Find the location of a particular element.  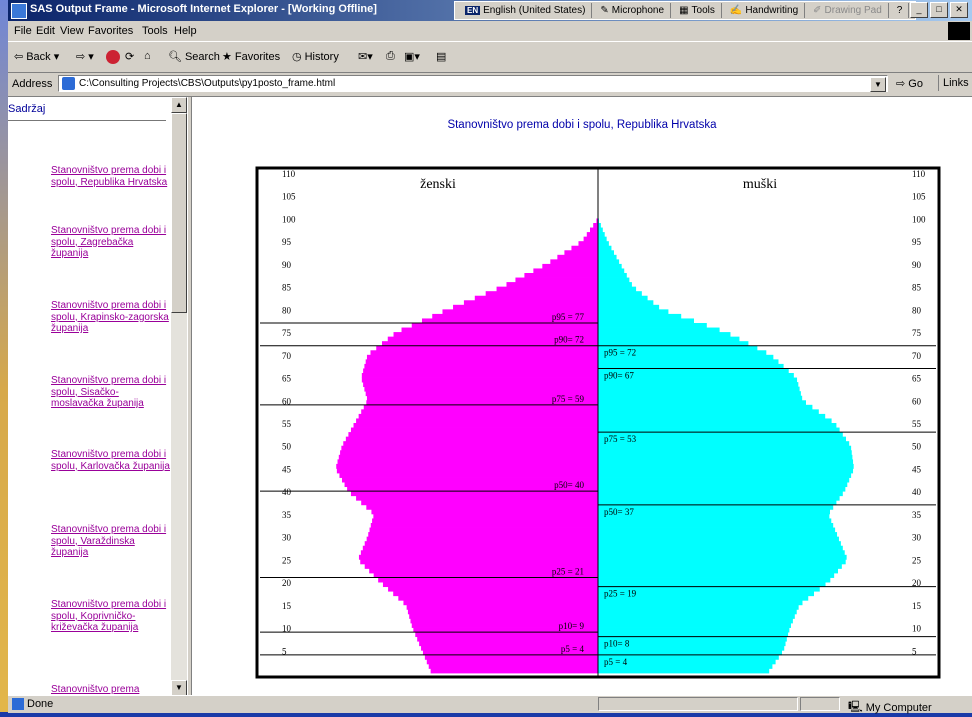

maximize-button: □ is located at coordinates (939, 10).